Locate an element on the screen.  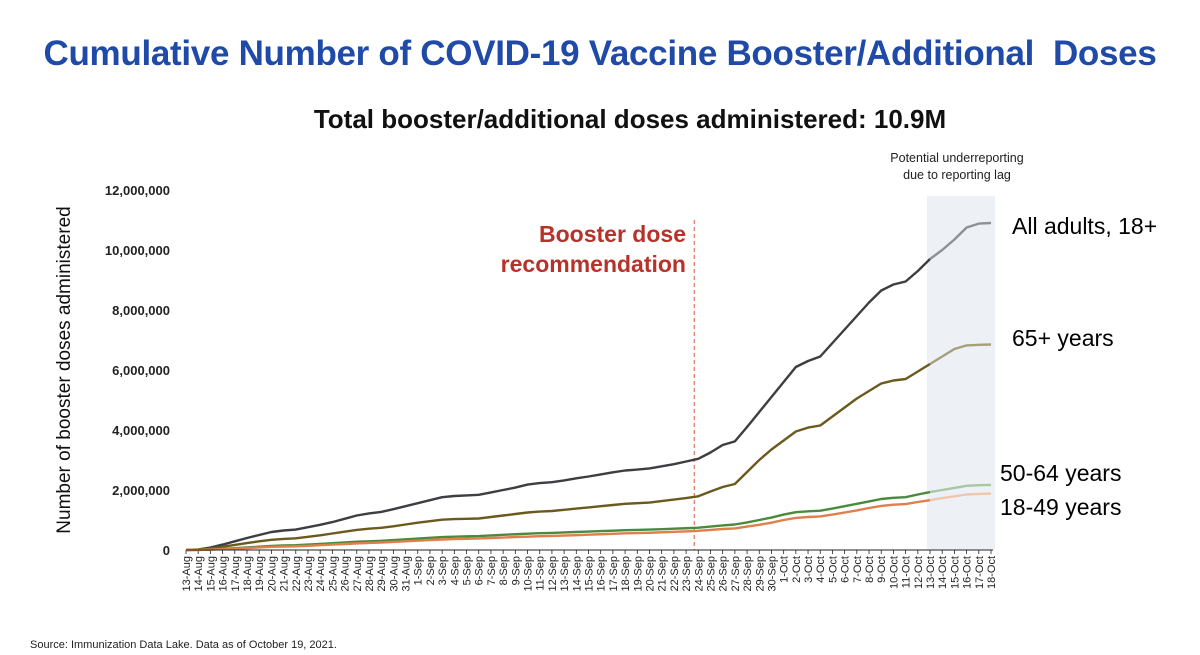
x-tick-label: 14-Sep is located at coordinates (577, 573).